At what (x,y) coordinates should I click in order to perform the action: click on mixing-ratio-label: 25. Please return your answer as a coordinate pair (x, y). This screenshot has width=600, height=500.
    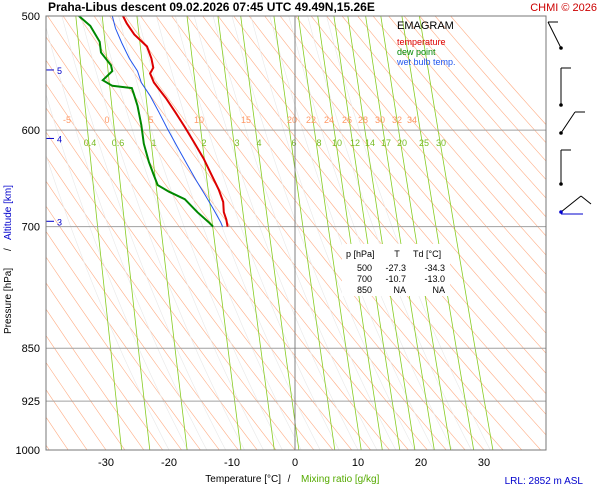
    Looking at the image, I should click on (424, 143).